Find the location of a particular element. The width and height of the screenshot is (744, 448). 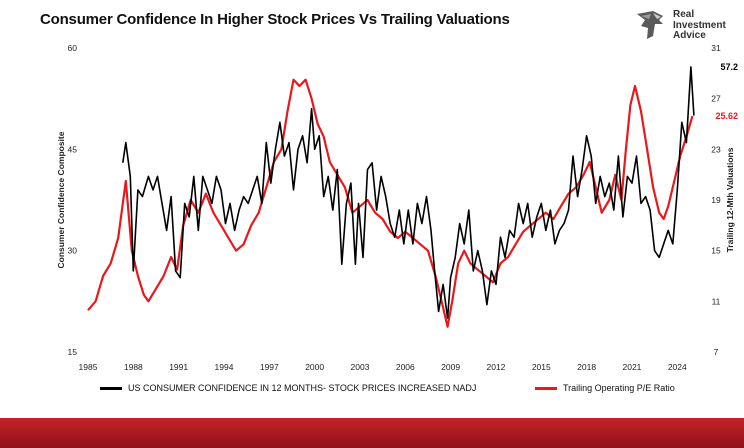

x-tick-label: 2015 is located at coordinates (541, 367).